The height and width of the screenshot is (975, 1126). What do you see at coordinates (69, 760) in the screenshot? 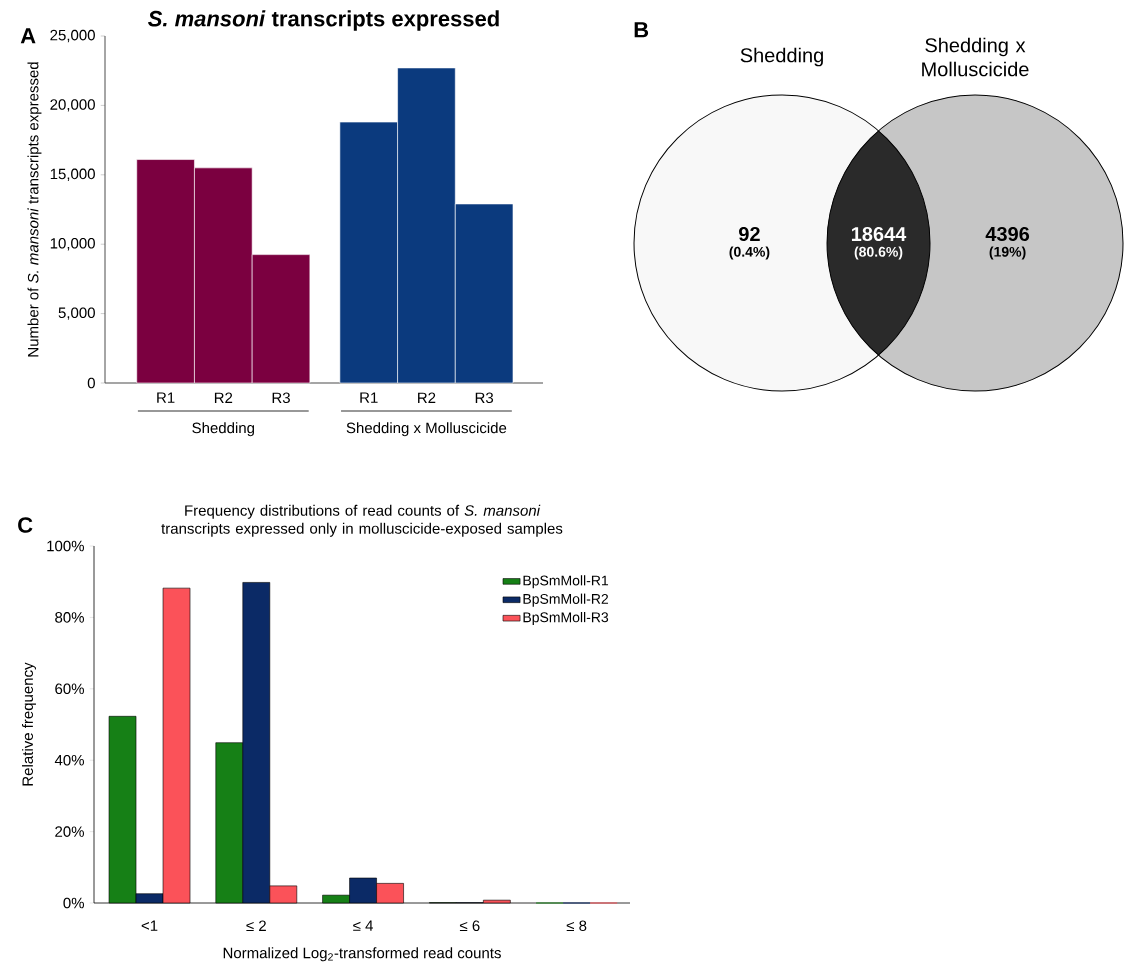
I see `y-tick-label: 40%` at bounding box center [69, 760].